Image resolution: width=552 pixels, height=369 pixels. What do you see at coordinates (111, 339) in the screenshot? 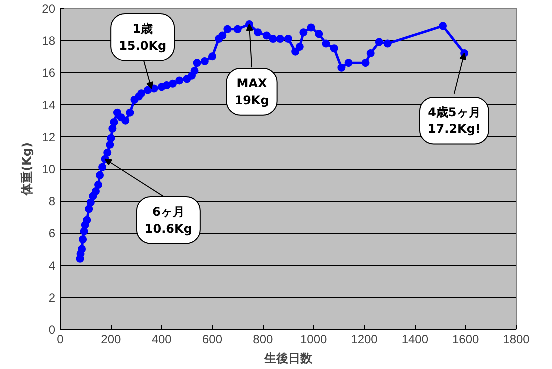
I see `x-tick-label: 200` at bounding box center [111, 339].